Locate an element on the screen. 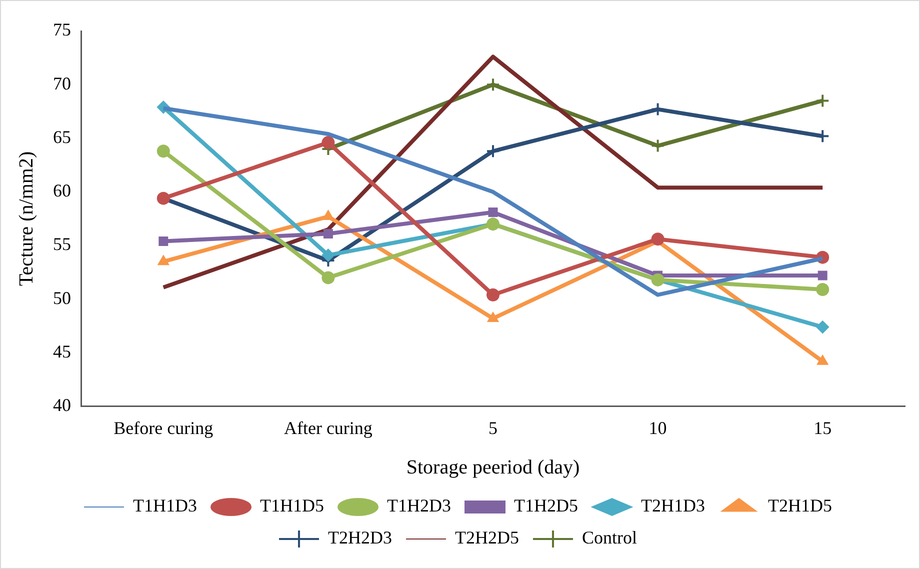  y-tick-label: 40 is located at coordinates (62, 405).